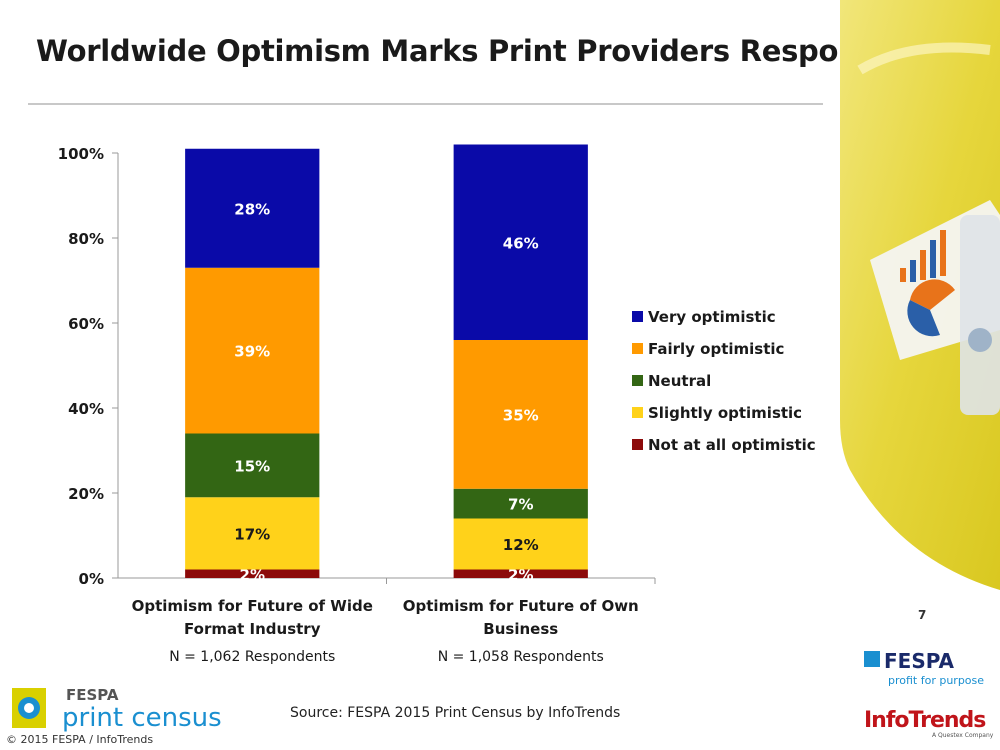 The height and width of the screenshot is (750, 1000). I want to click on fespa-logo-name: FESPA, so click(919, 661).